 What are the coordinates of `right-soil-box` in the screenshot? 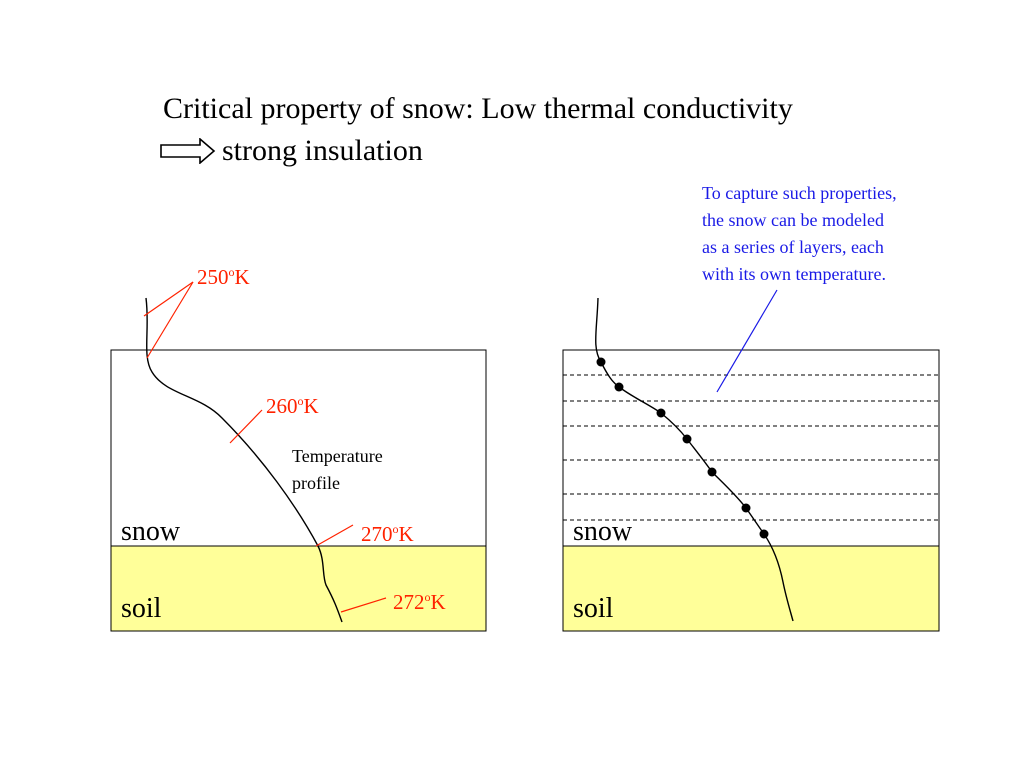 It's located at (751, 588).